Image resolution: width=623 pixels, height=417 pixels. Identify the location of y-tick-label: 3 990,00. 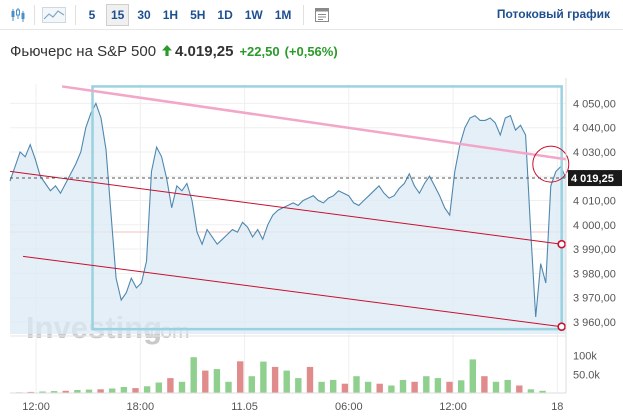
(594, 250).